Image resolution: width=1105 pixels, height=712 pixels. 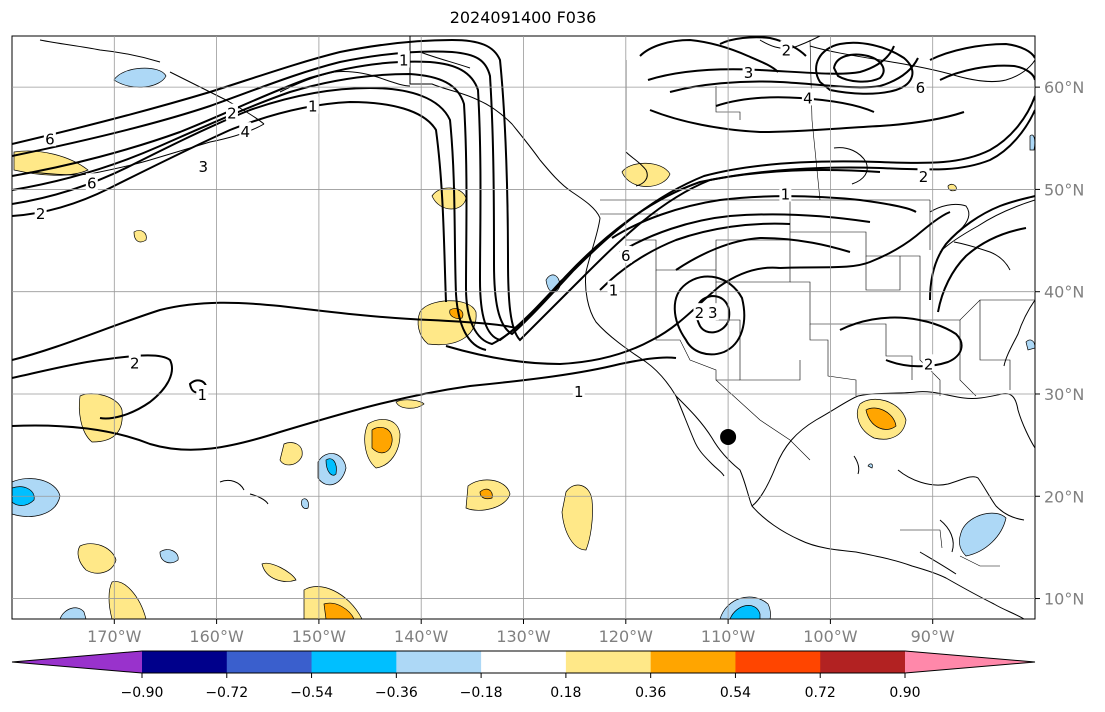 What do you see at coordinates (728, 436) in the screenshot?
I see `location-marker-layer` at bounding box center [728, 436].